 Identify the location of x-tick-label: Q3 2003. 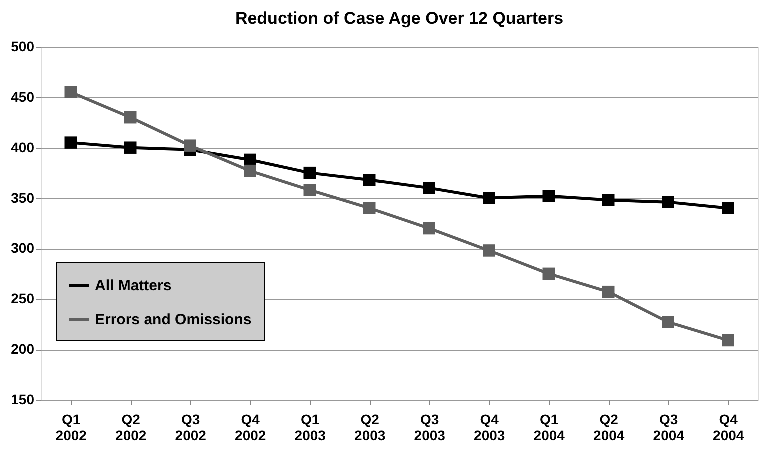
(430, 428).